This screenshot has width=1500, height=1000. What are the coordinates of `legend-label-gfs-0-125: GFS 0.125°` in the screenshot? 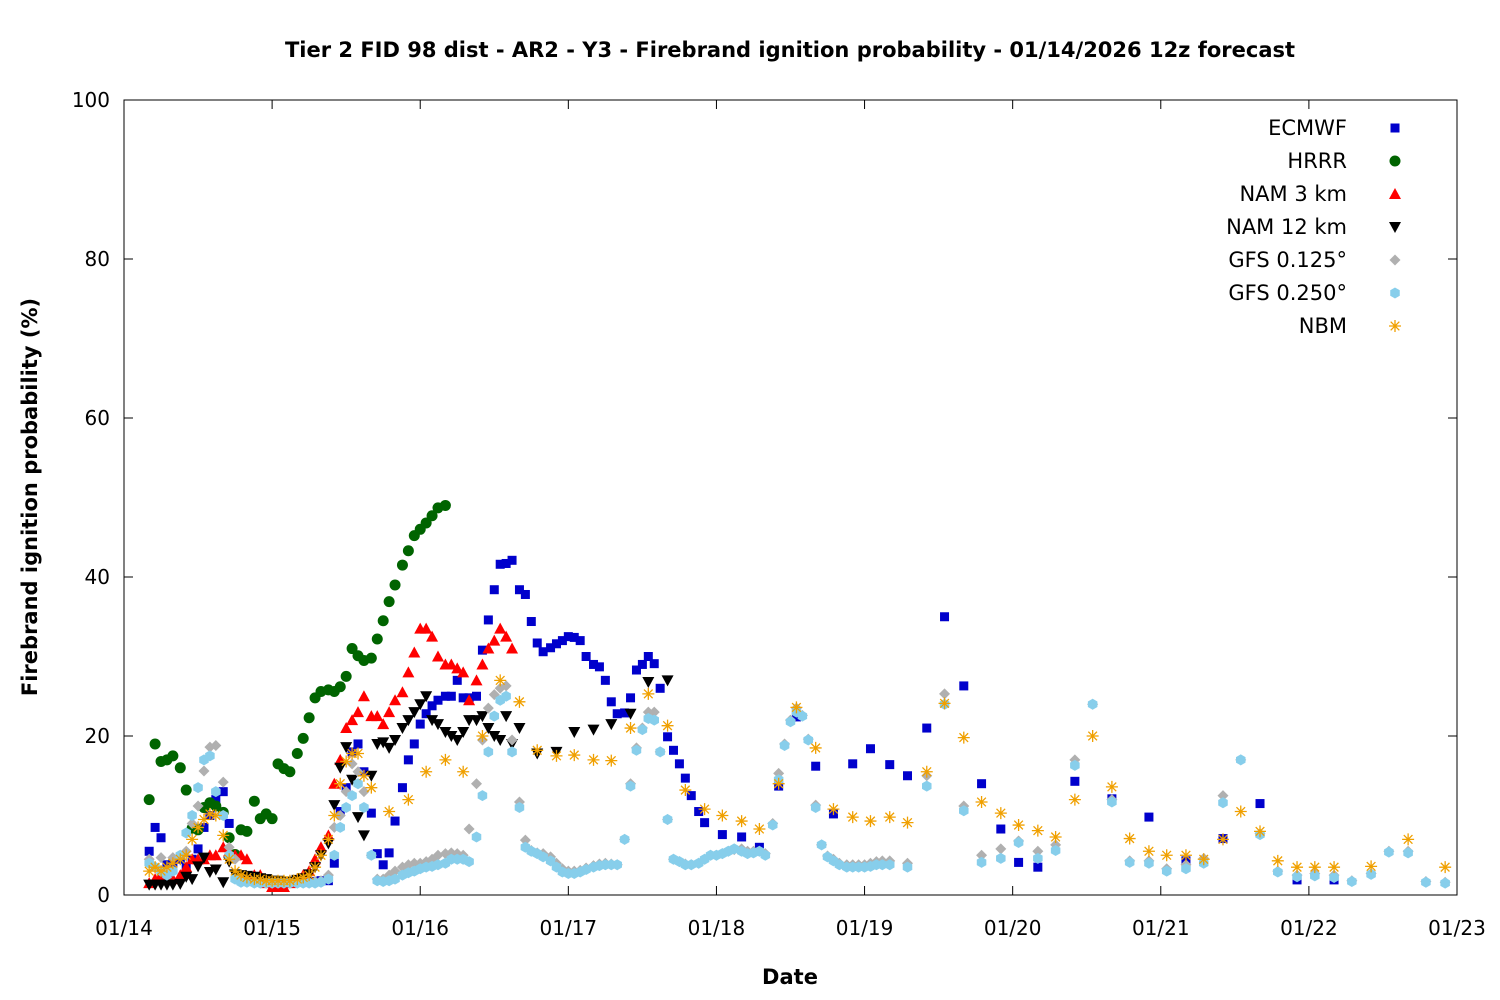 It's located at (1287, 260).